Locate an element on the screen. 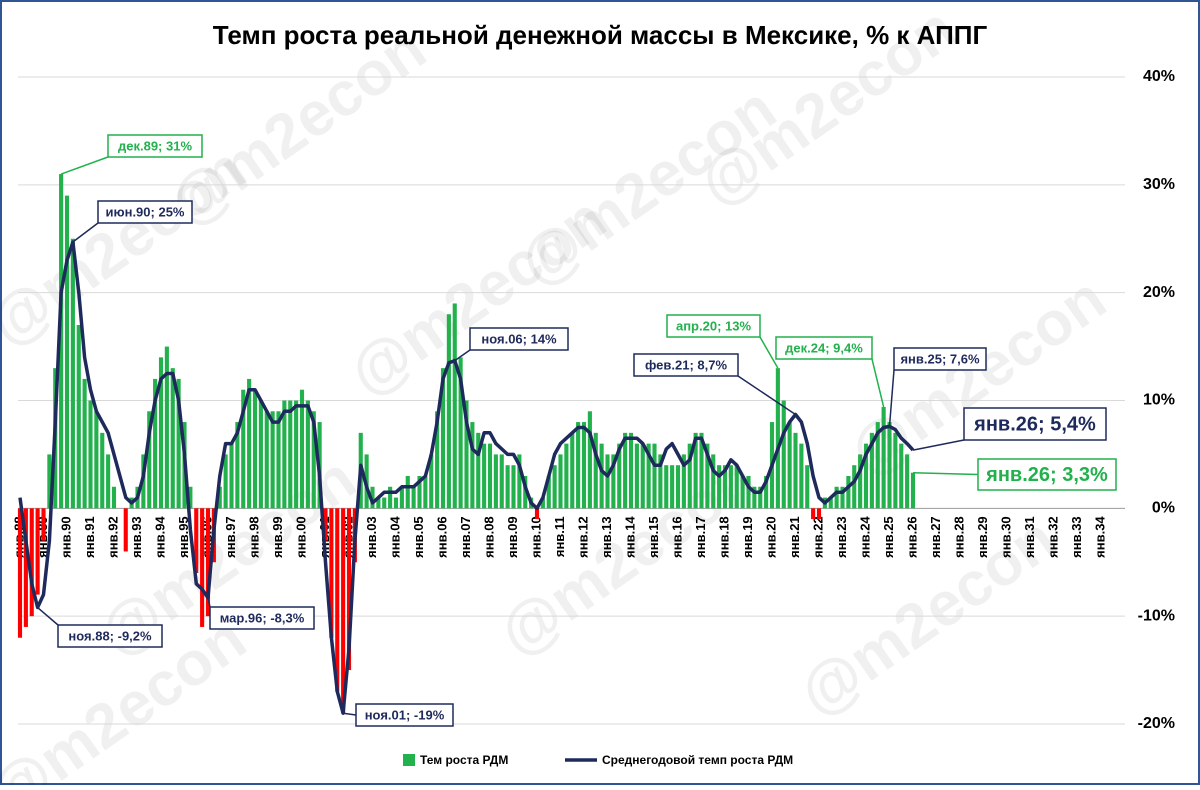 Image resolution: width=1200 pixels, height=790 pixels. annotation-text: ноя.01; -19% is located at coordinates (405, 714).